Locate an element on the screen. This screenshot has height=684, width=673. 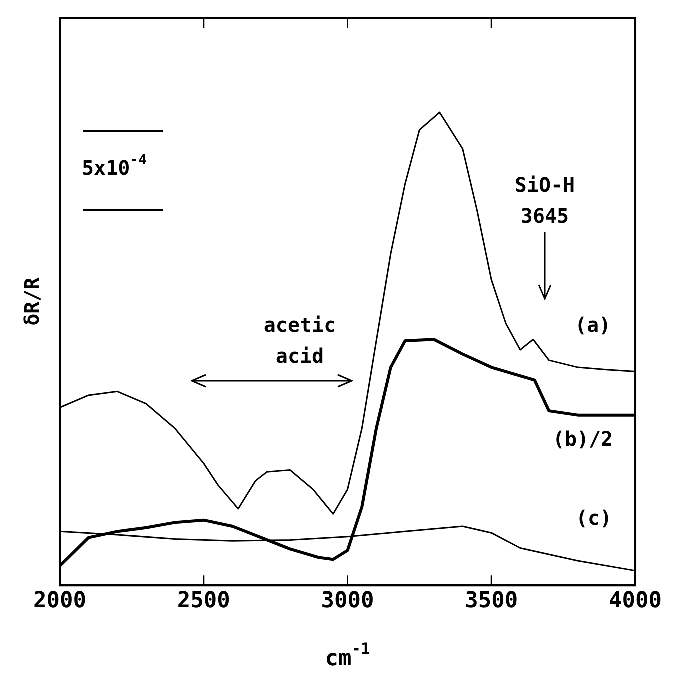
annotation: acetic is located at coordinates (300, 325).